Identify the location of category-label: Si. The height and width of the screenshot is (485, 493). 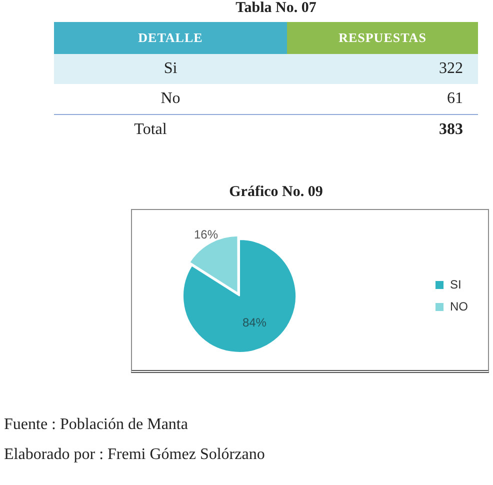
(171, 68).